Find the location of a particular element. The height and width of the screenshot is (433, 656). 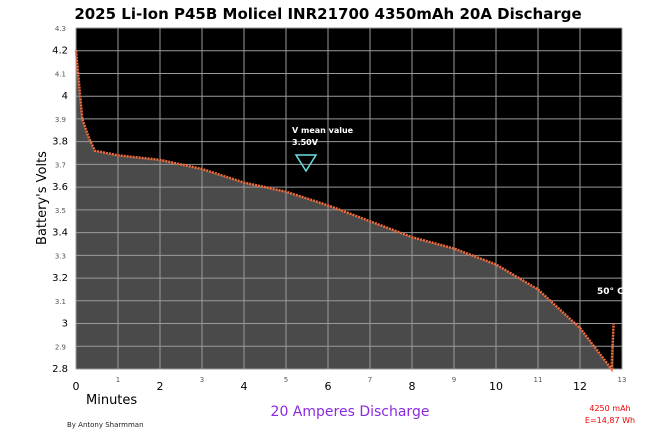

x-tick-label: 10 is located at coordinates (496, 386).